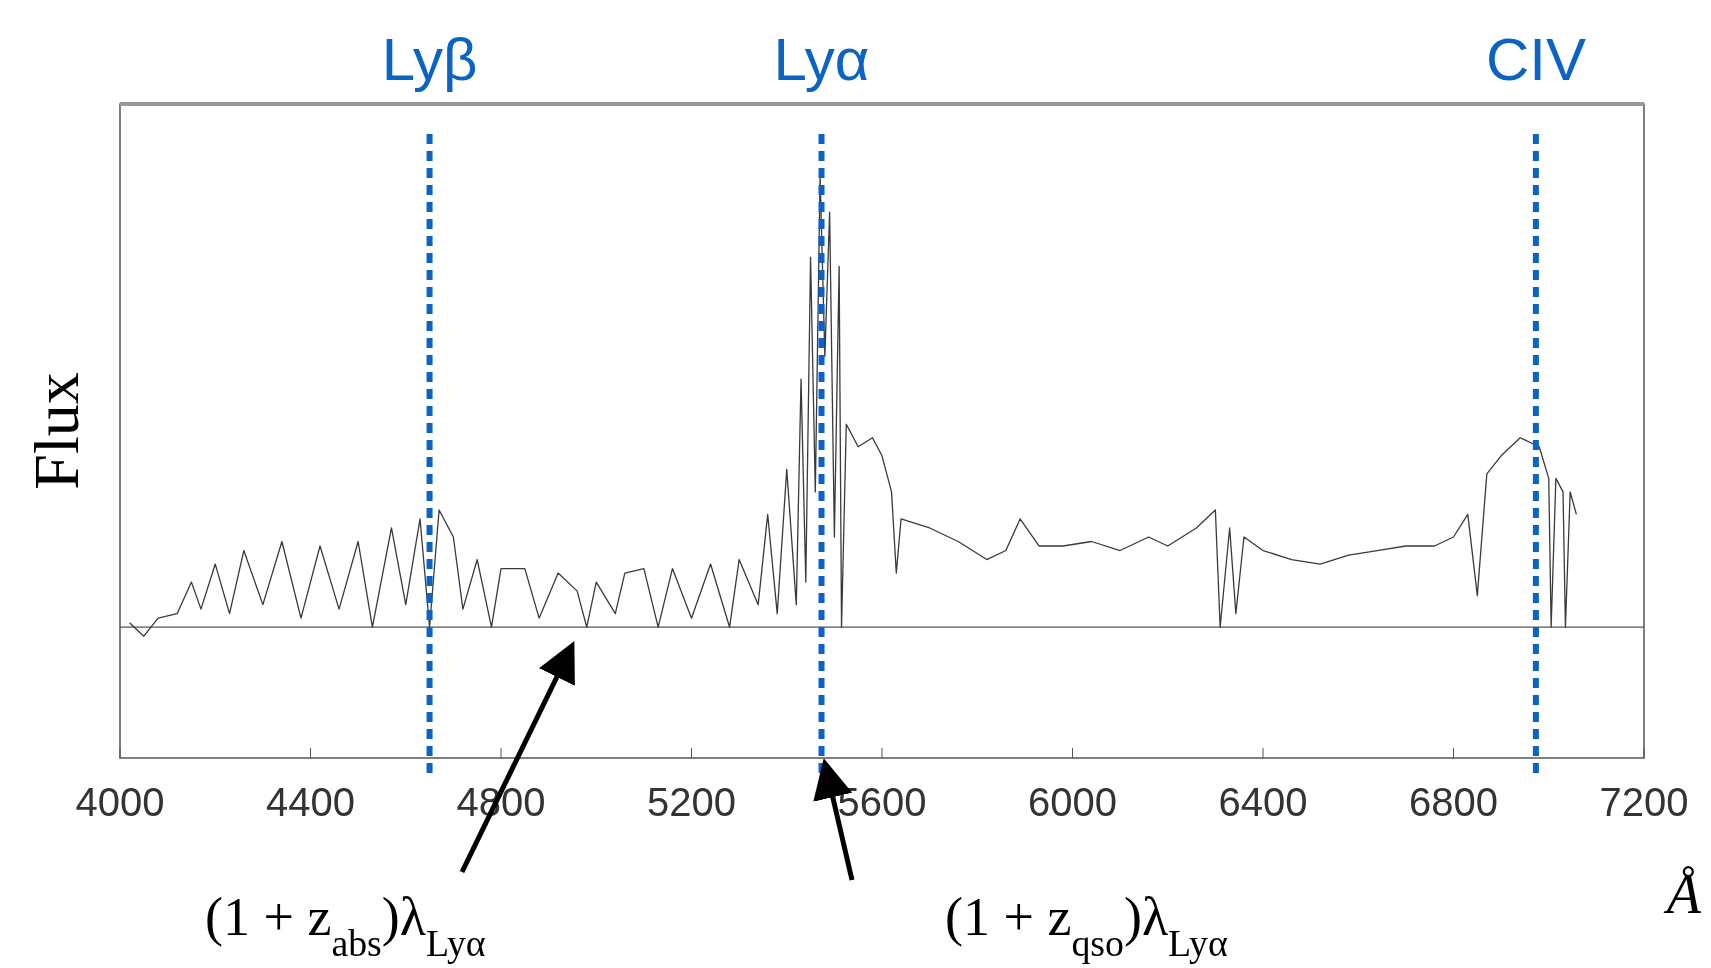 This screenshot has height=968, width=1711. What do you see at coordinates (120, 802) in the screenshot?
I see `x-tick-label: 4000` at bounding box center [120, 802].